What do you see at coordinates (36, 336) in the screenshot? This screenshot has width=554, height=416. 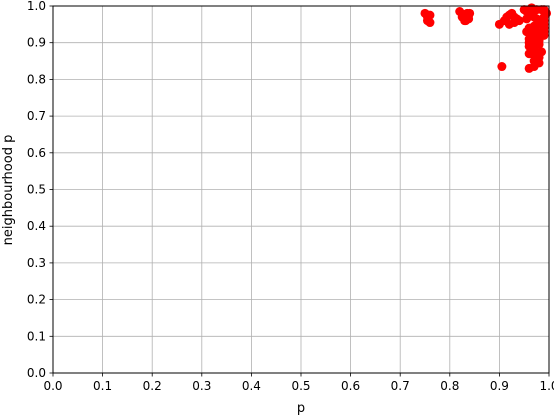 I see `y-tick-label: 0.1` at bounding box center [36, 336].